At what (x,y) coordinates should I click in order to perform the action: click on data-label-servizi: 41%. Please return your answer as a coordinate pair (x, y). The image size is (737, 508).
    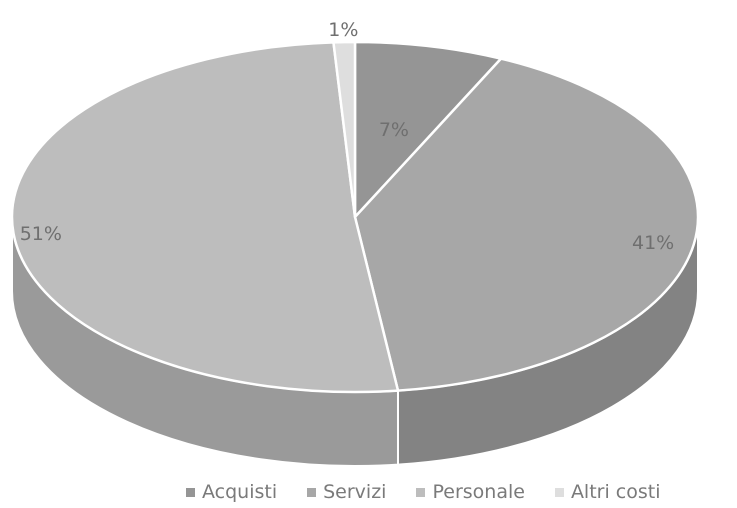
    Looking at the image, I should click on (653, 243).